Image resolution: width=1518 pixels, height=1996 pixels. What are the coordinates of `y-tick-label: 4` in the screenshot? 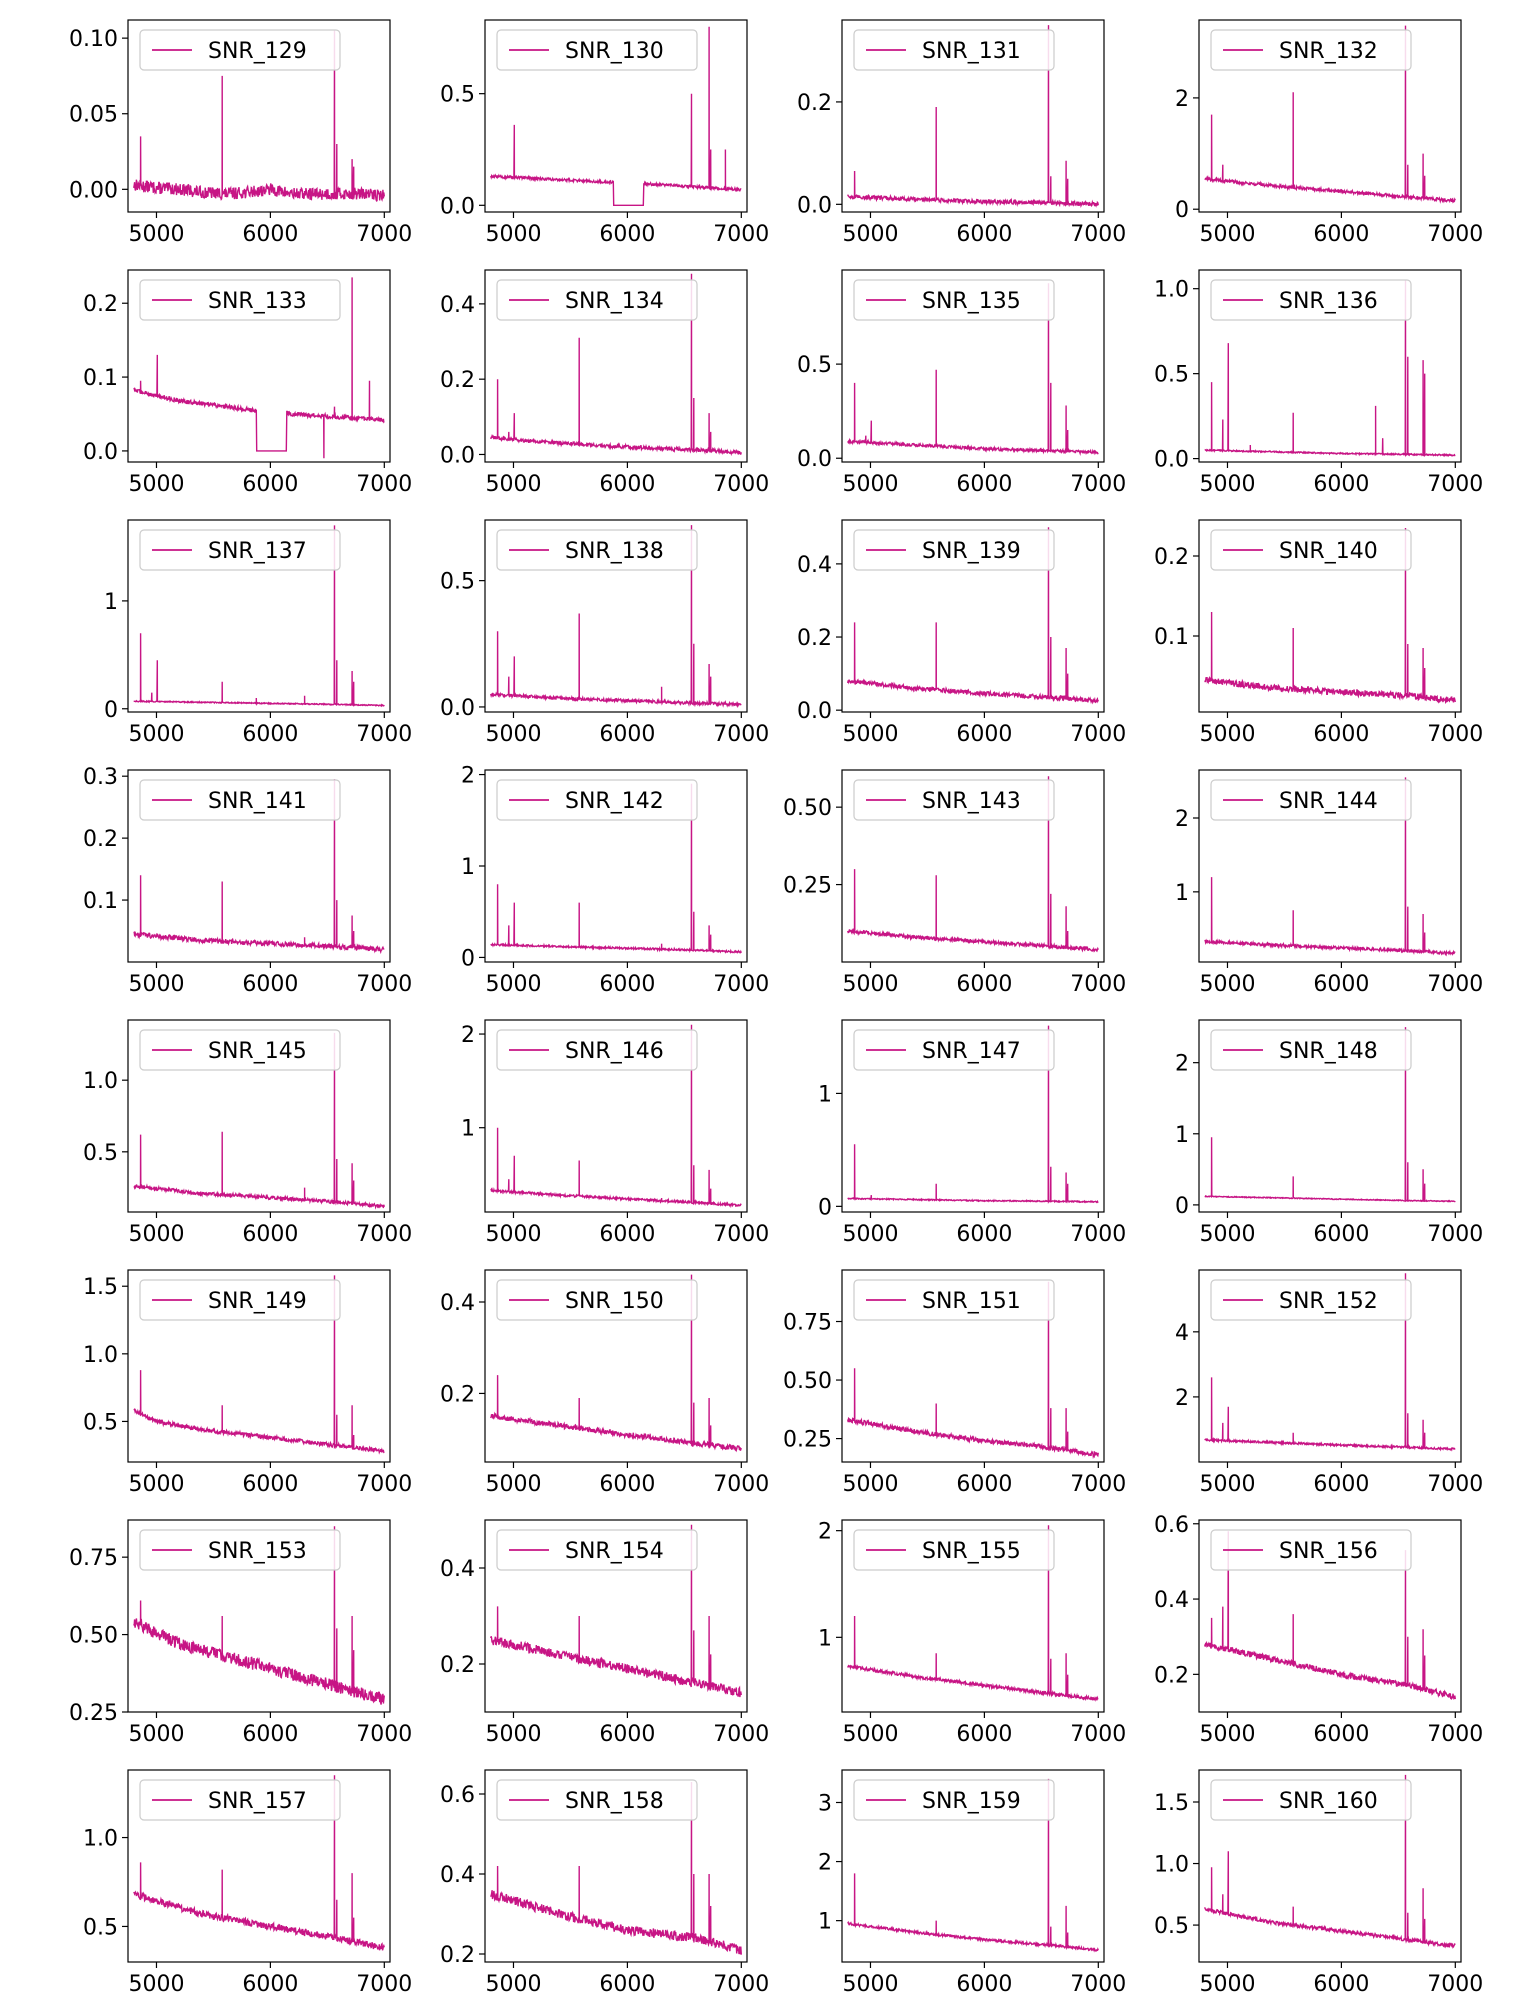 It's located at (1182, 1333).